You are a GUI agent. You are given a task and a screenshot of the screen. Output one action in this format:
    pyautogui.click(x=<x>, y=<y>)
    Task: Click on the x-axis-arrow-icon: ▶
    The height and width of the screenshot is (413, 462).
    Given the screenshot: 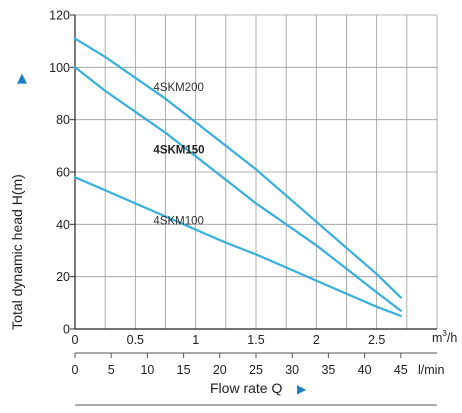 What is the action you would take?
    pyautogui.click(x=302, y=389)
    